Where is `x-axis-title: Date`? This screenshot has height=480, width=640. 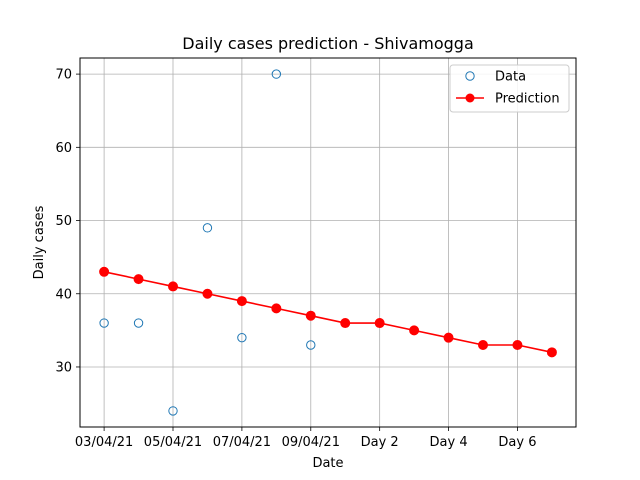 x-axis-title: Date is located at coordinates (327, 463).